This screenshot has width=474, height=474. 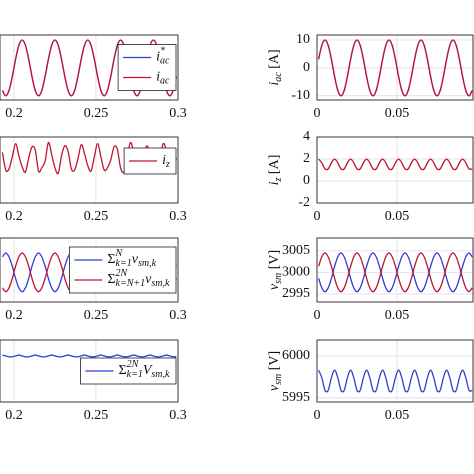 What do you see at coordinates (148, 370) in the screenshot?
I see `label-part: V` at bounding box center [148, 370].